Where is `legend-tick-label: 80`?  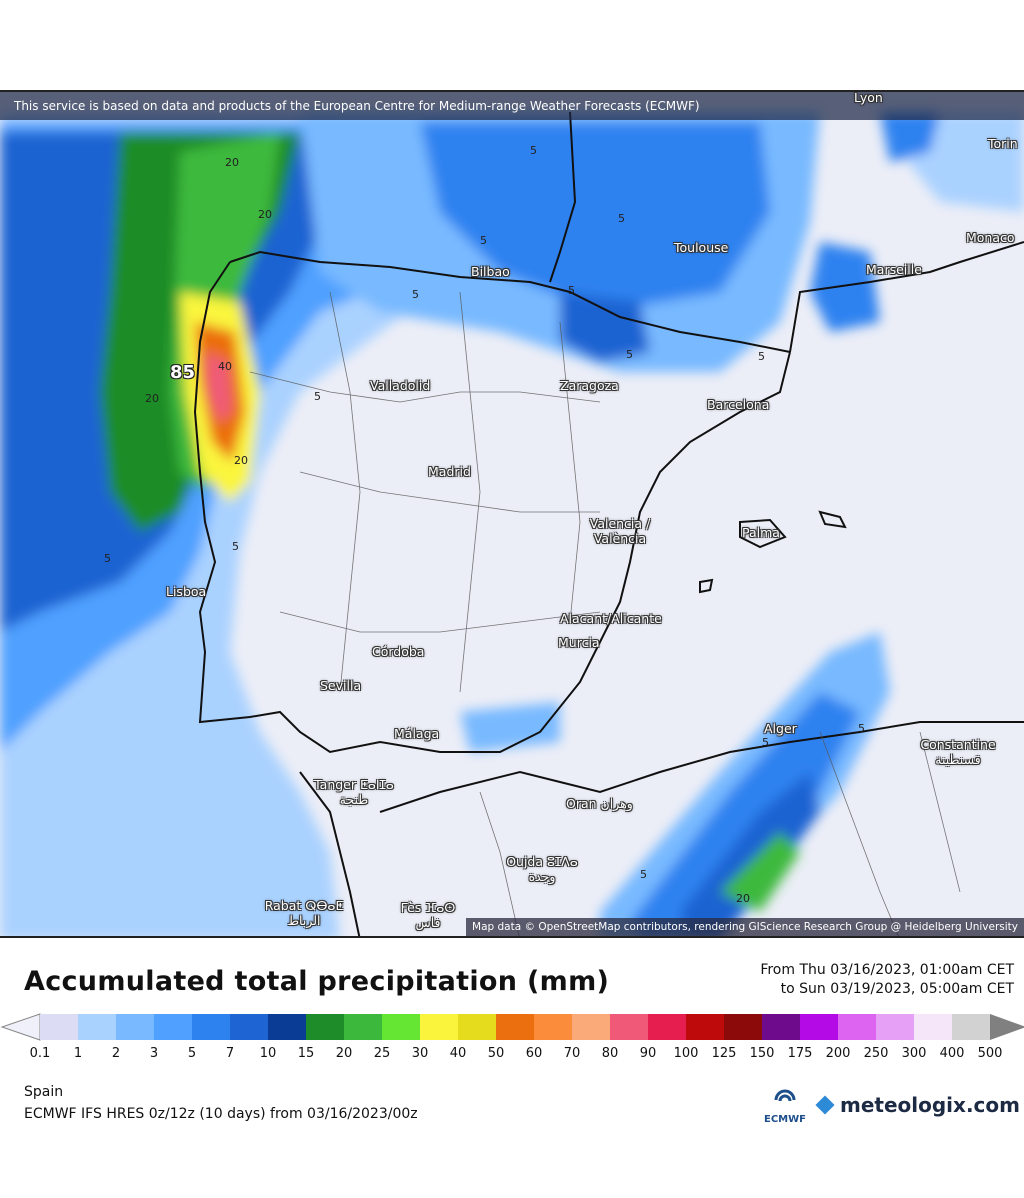 legend-tick-label: 80 is located at coordinates (610, 1053).